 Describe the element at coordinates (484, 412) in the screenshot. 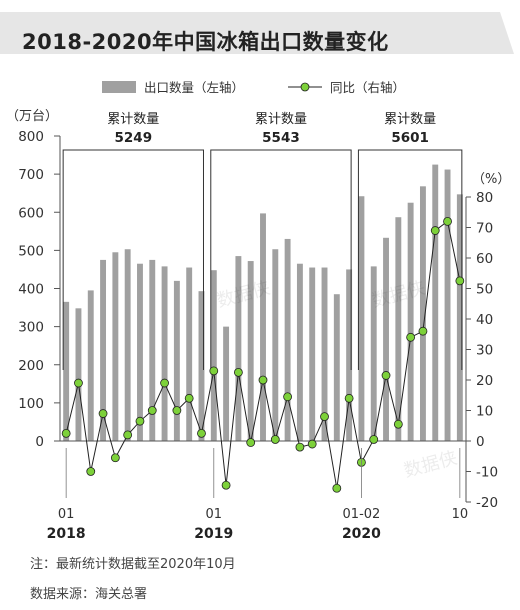

I see `right-tick-label: 10` at that location.